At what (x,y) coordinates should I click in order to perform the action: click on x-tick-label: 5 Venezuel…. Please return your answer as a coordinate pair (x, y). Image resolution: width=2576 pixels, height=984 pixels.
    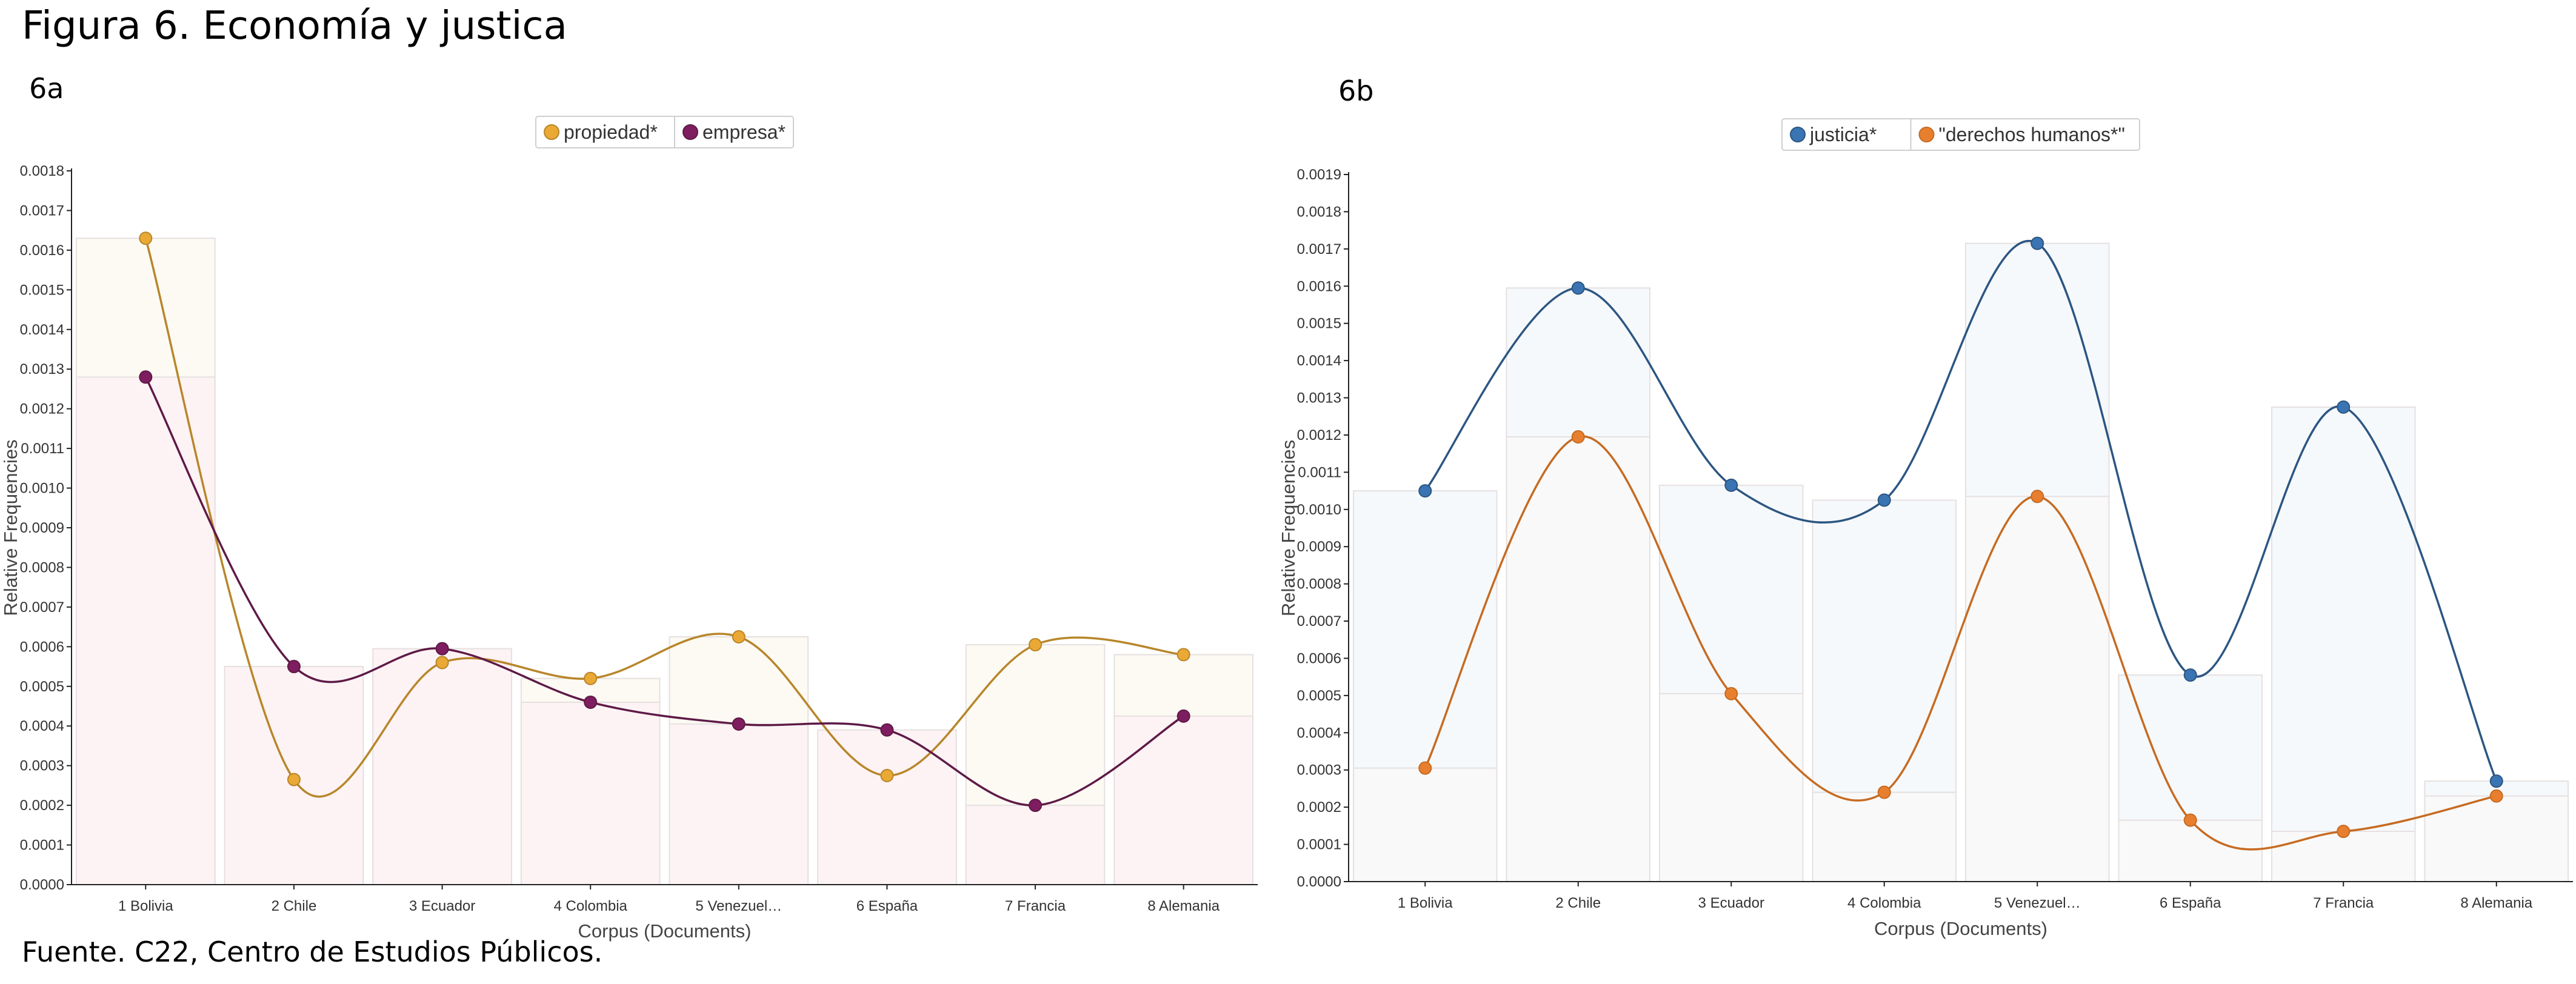
    Looking at the image, I should click on (2037, 903).